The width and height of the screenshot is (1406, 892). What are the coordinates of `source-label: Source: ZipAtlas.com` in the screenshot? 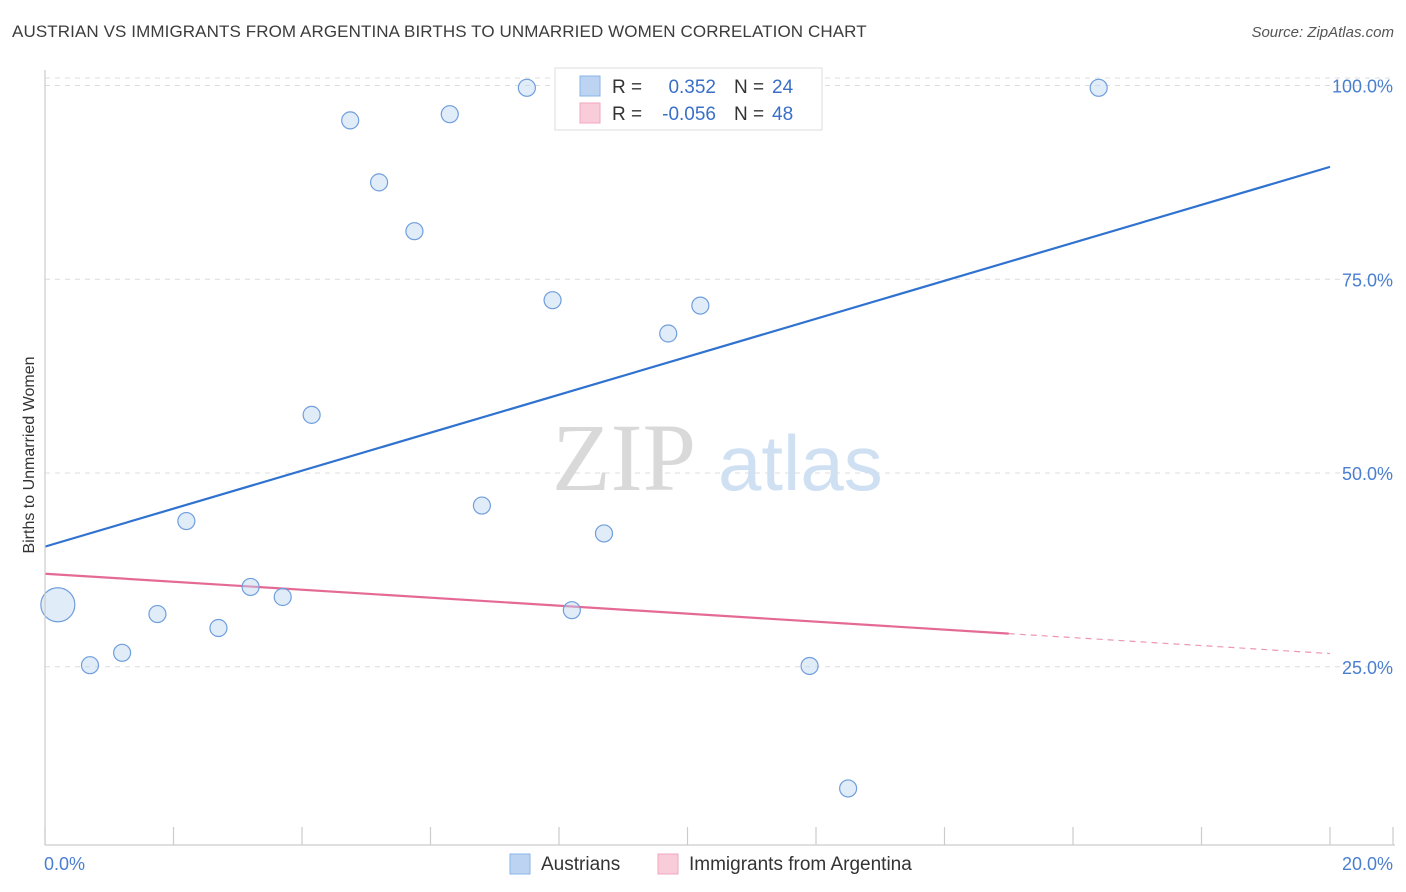 It's located at (1322, 32).